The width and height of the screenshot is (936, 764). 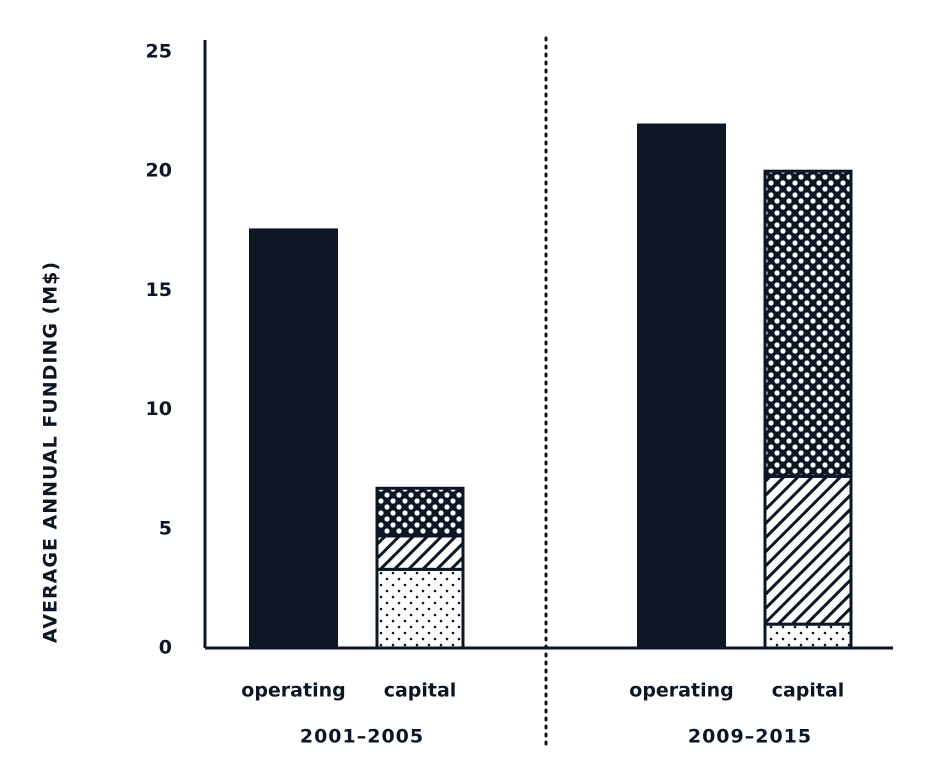 What do you see at coordinates (750, 737) in the screenshot?
I see `group-label: 2009–2015` at bounding box center [750, 737].